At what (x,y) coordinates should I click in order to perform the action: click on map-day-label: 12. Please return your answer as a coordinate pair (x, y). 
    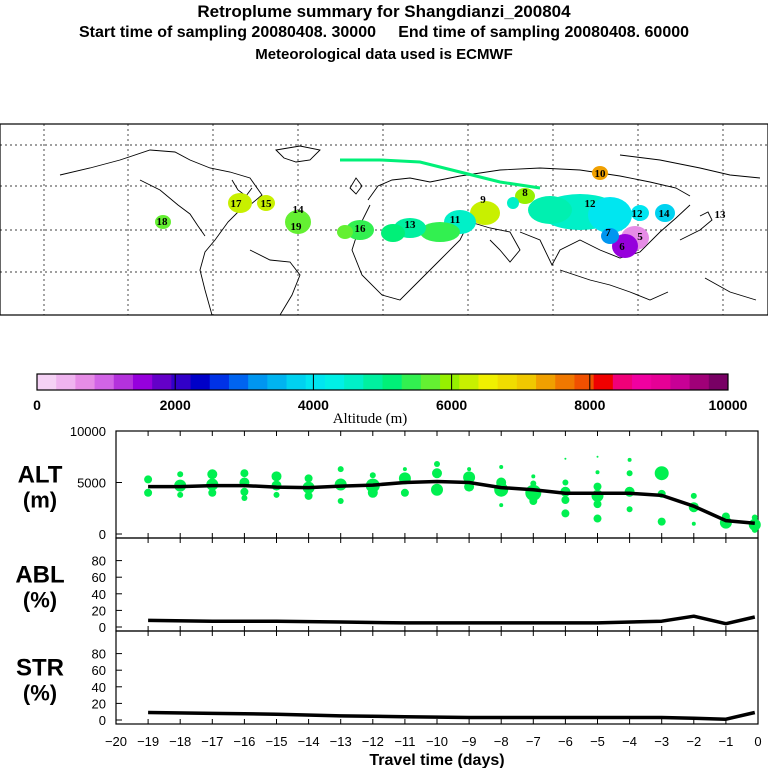
    Looking at the image, I should click on (638, 214).